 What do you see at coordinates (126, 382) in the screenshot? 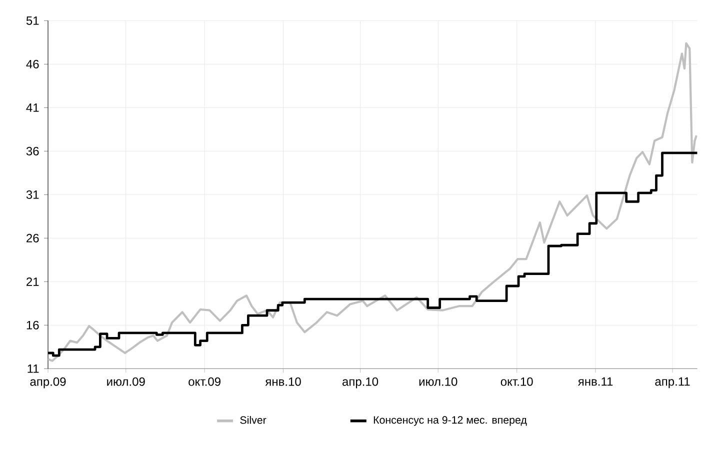
I see `x-tick-label: июл.09` at bounding box center [126, 382].